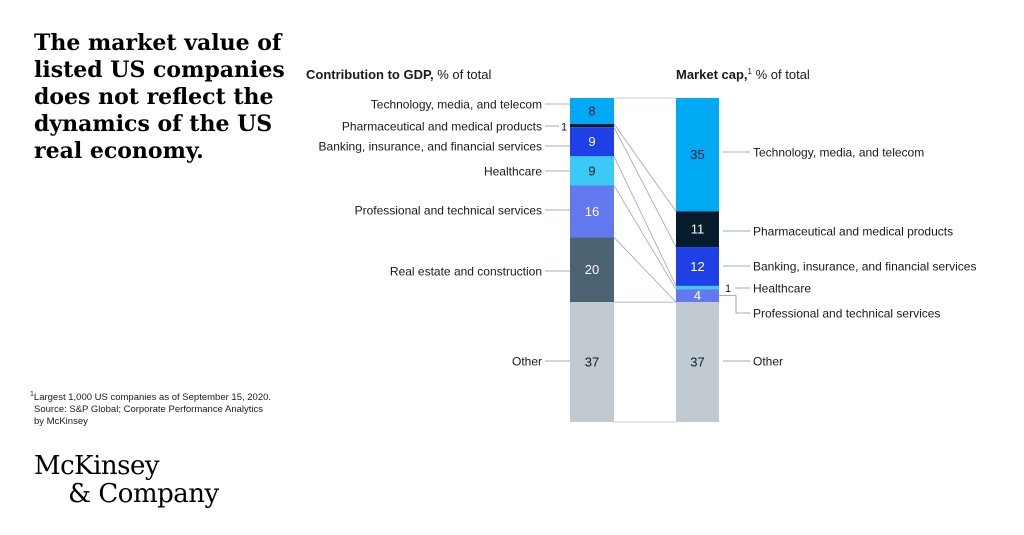 This screenshot has width=1024, height=535. I want to click on market-cap-label-technology-media-and-telecom: Technology, media, and telecom, so click(838, 153).